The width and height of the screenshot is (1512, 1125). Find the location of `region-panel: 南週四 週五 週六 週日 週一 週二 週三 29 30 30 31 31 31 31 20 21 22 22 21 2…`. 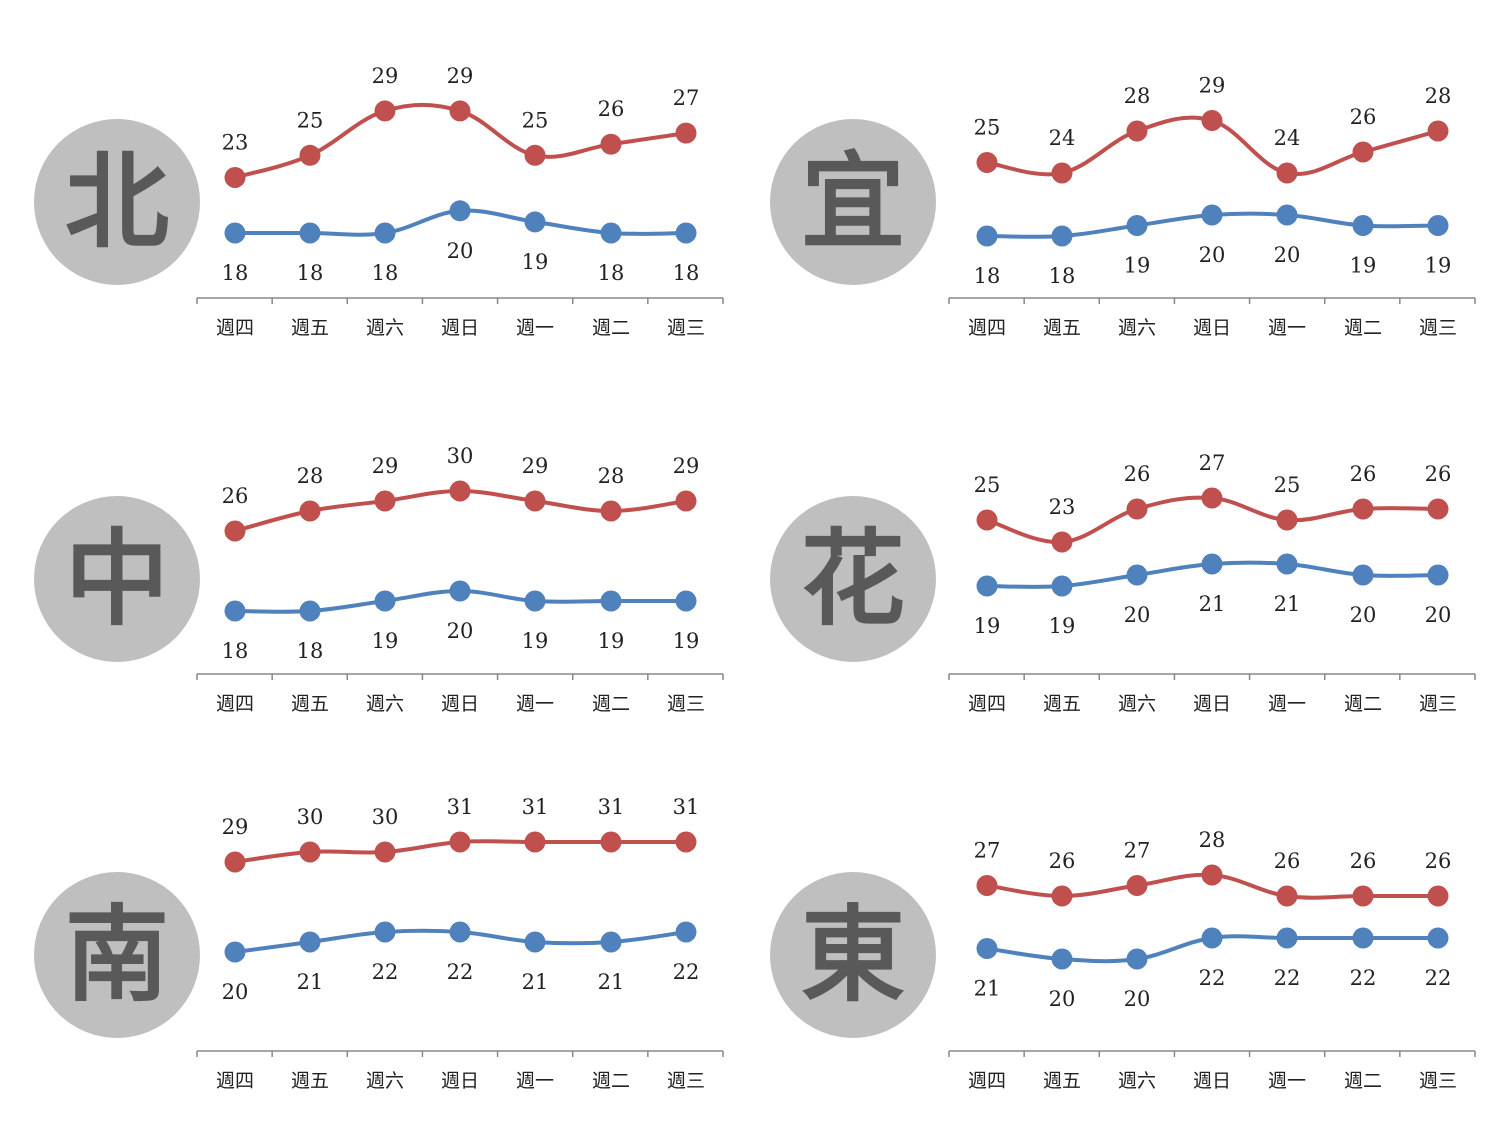

region-panel: 南週四 週五 週六 週日 週一 週二 週三 29 30 30 31 31 31 31 20 21 22 22 21 2… is located at coordinates (370, 922).